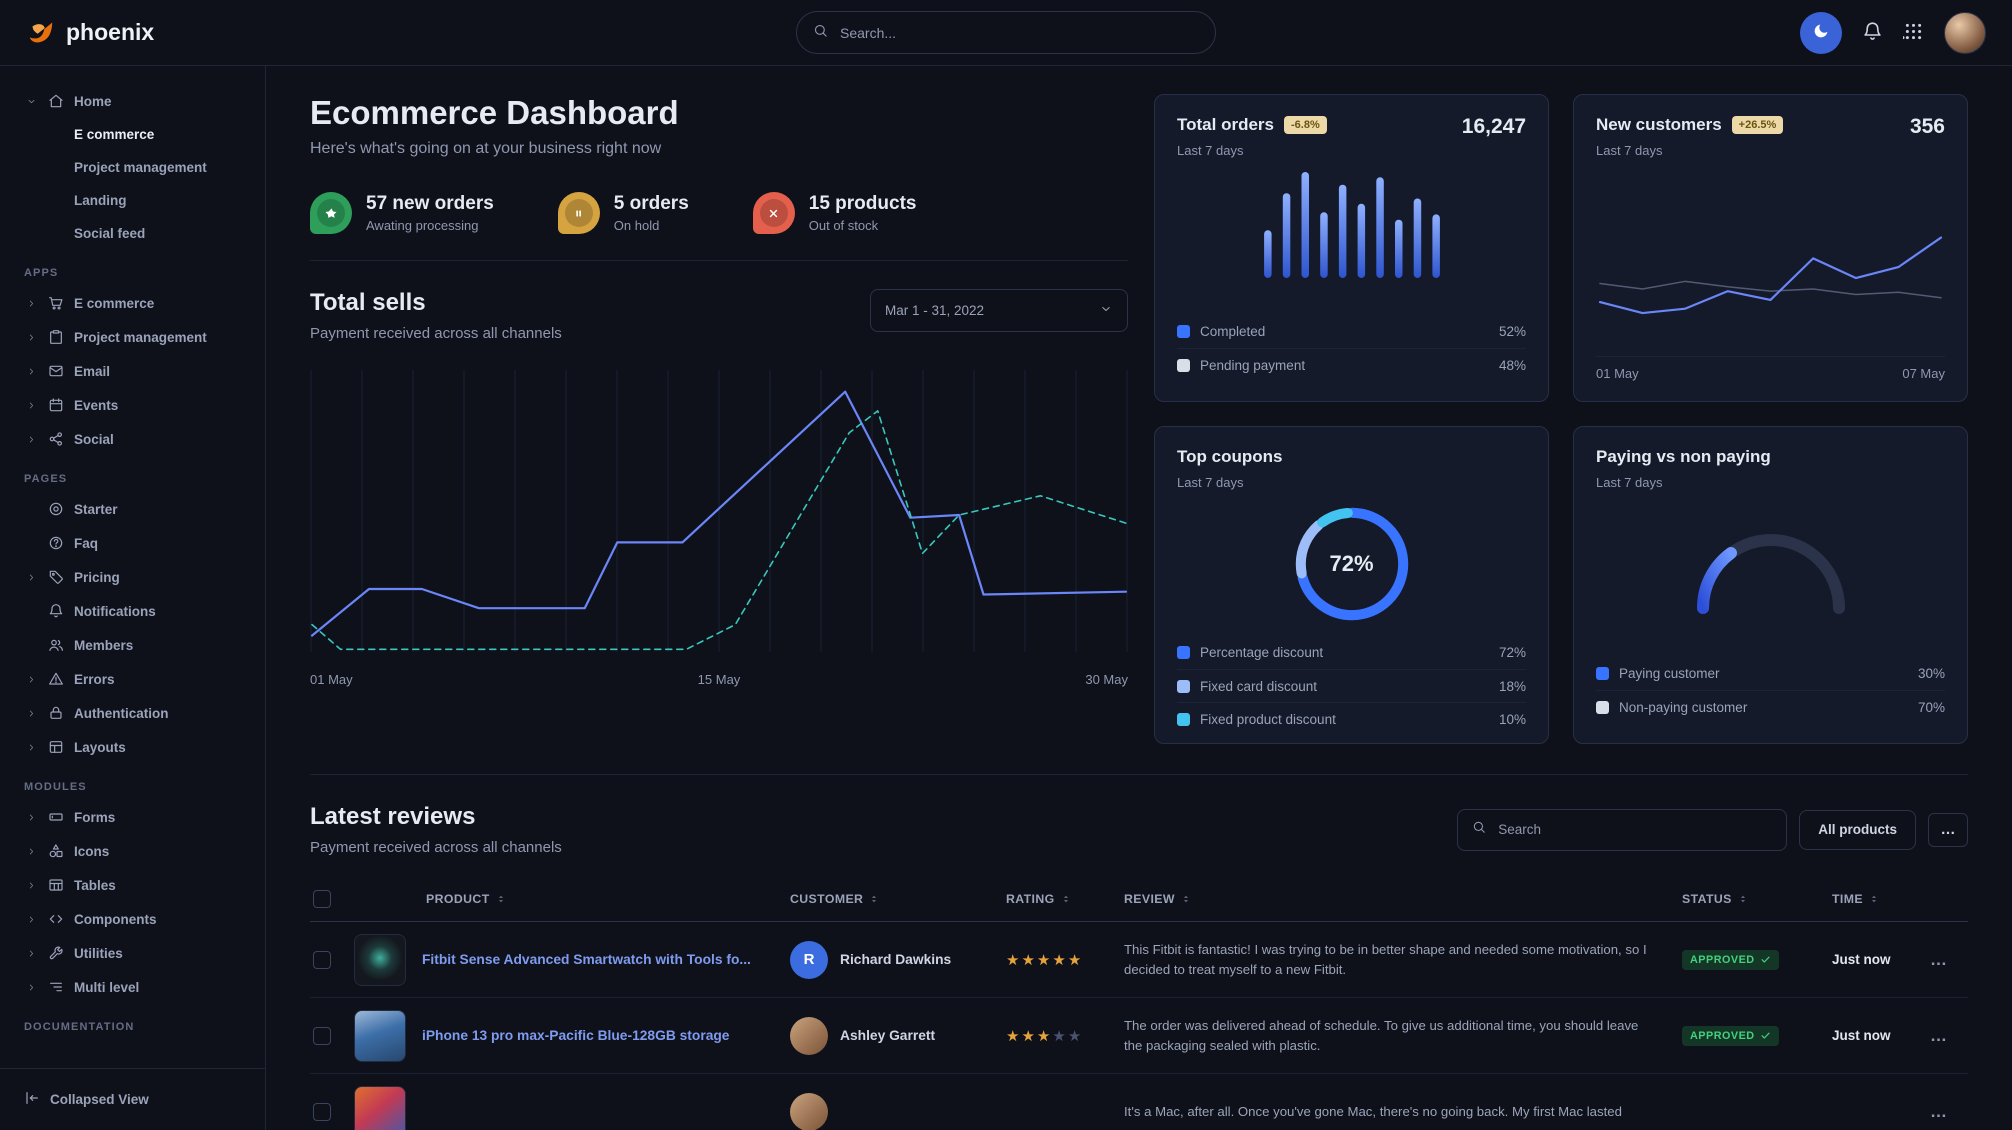 This screenshot has width=2012, height=1130. I want to click on sidebar-section-documentation: DOCUMENTATION, so click(79, 1027).